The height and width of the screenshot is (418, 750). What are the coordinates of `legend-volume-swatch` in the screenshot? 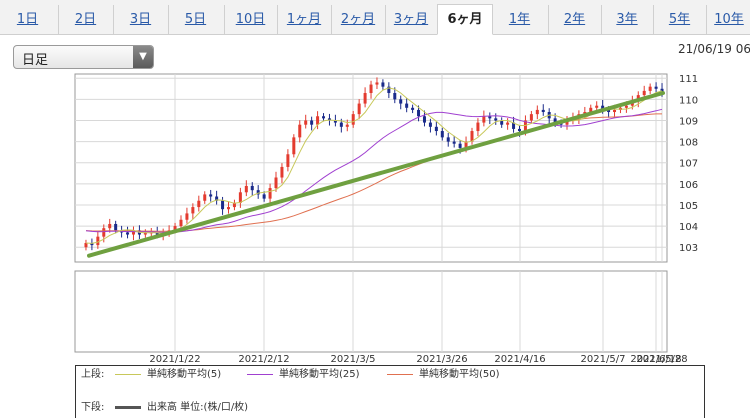 It's located at (128, 407).